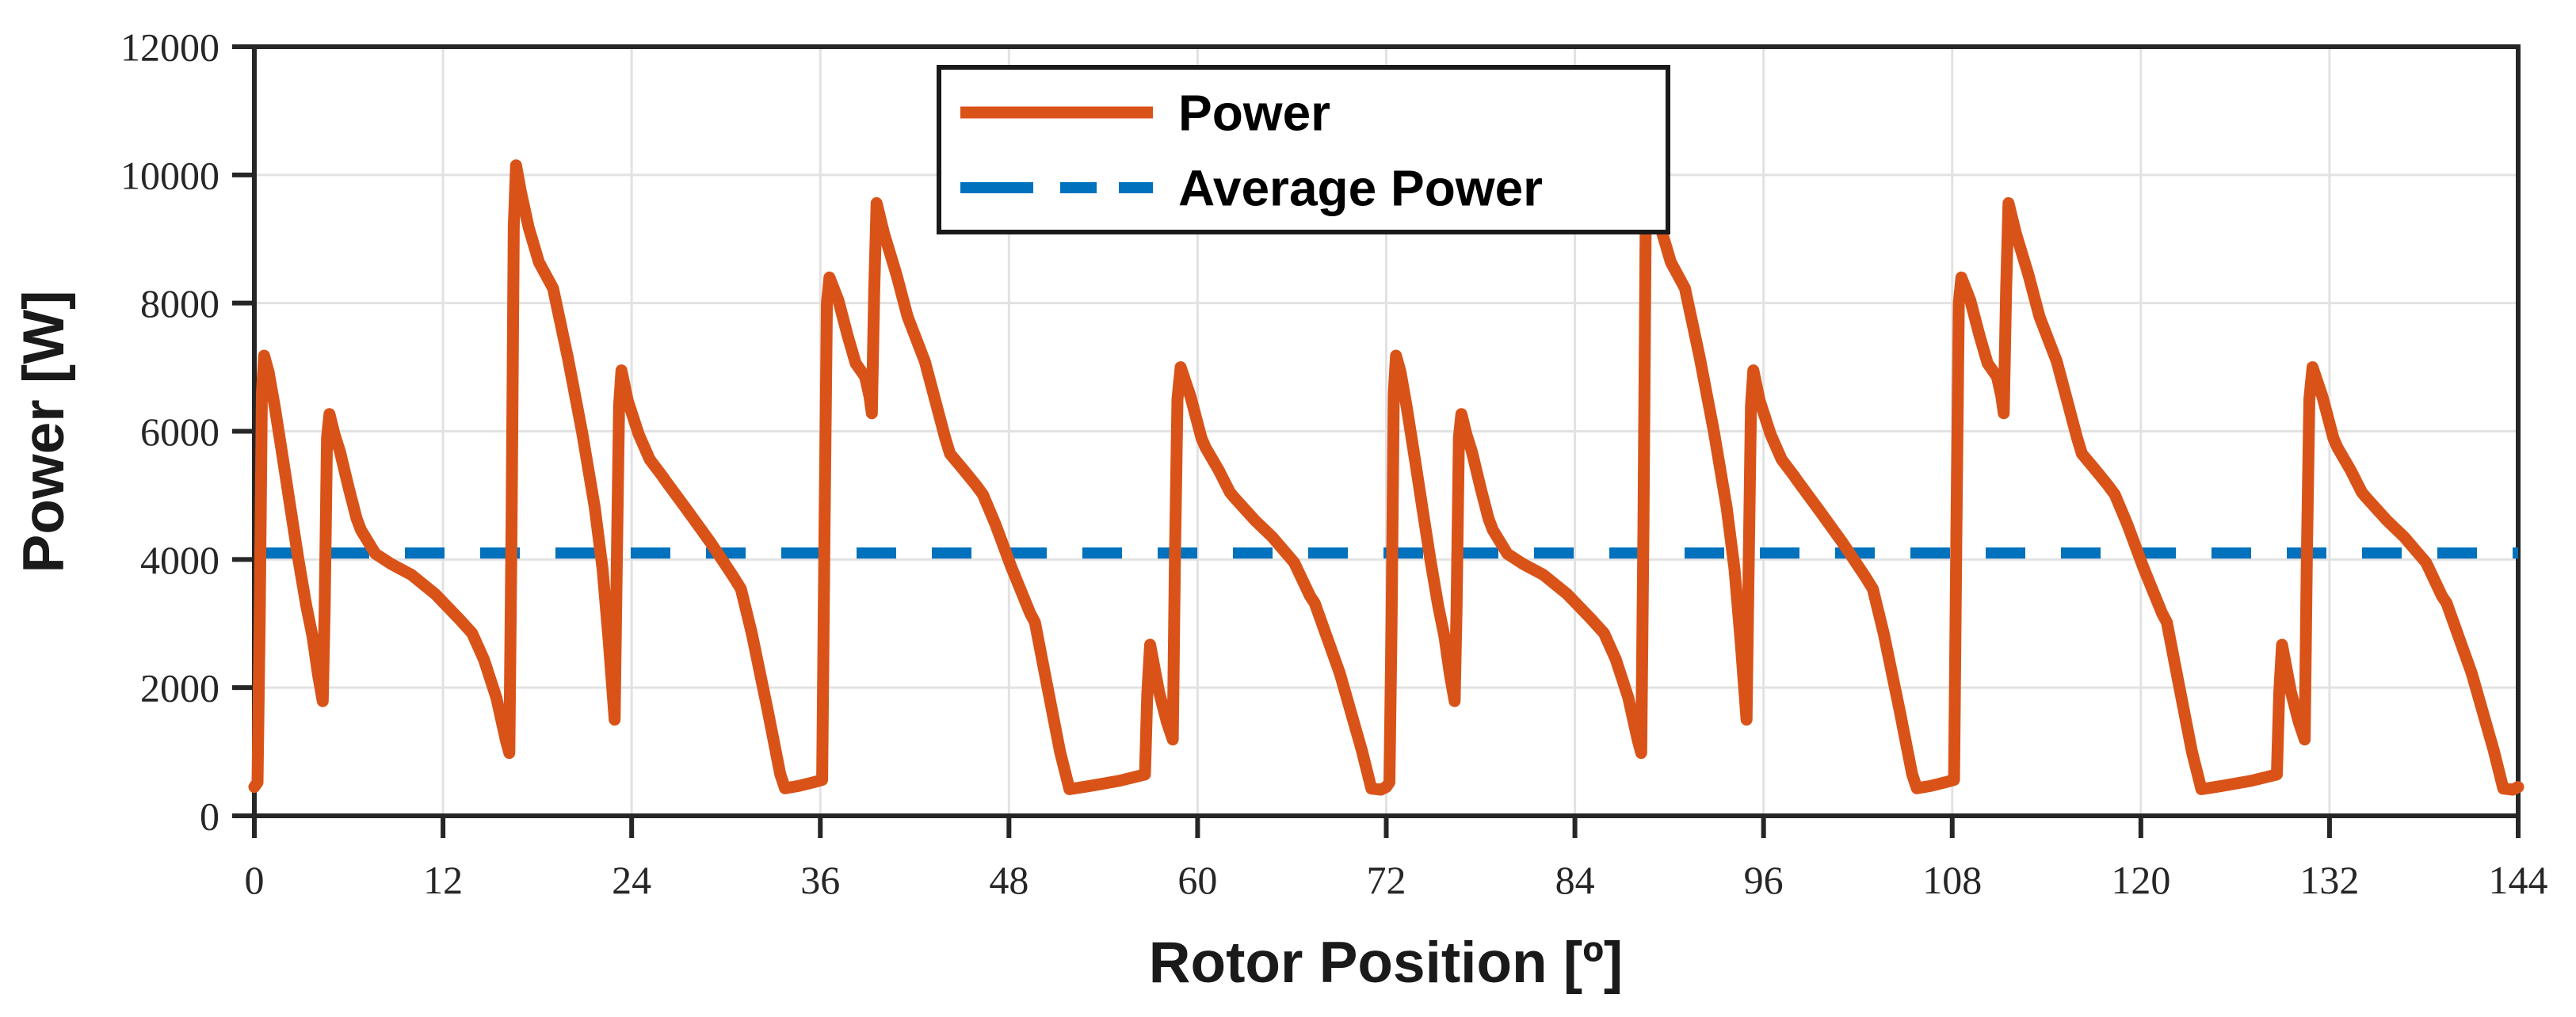 The image size is (2576, 1017). Describe the element at coordinates (169, 47) in the screenshot. I see `y-tick-label: 12000` at that location.